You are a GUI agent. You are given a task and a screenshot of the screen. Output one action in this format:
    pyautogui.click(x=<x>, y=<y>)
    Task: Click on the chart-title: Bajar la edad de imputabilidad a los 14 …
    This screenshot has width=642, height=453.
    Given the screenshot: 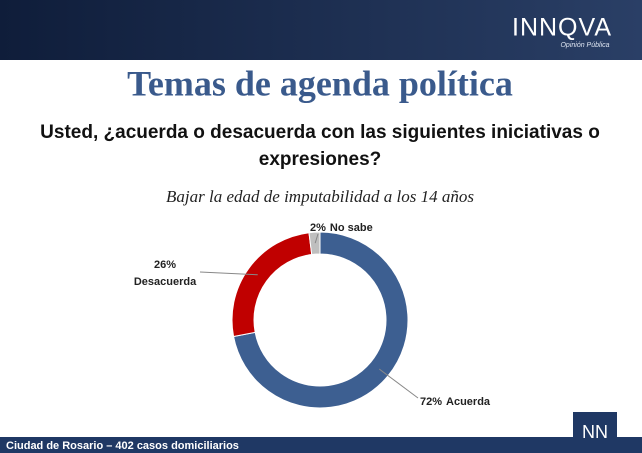 What is the action you would take?
    pyautogui.click(x=320, y=196)
    